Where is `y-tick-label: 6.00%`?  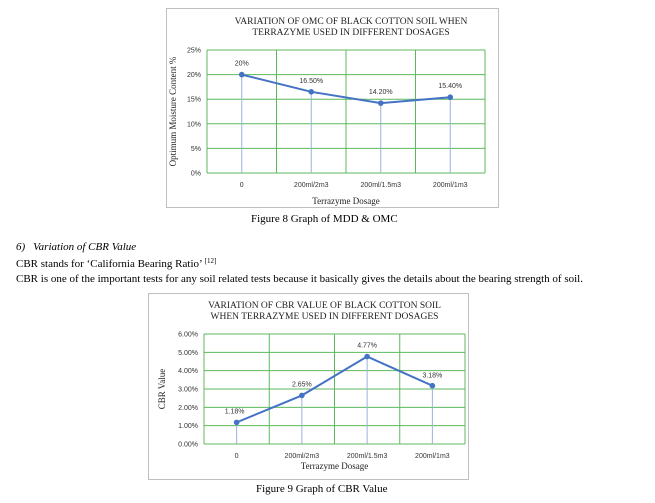
y-tick-label: 6.00% is located at coordinates (188, 335).